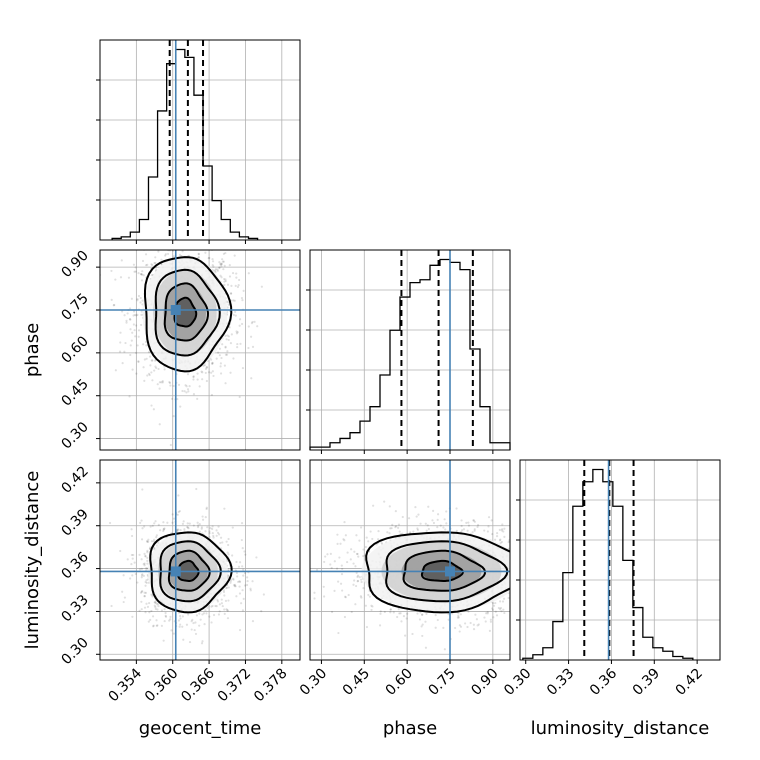 The width and height of the screenshot is (760, 760). Describe the element at coordinates (74, 349) in the screenshot. I see `y-tick-label: 0.60` at that location.